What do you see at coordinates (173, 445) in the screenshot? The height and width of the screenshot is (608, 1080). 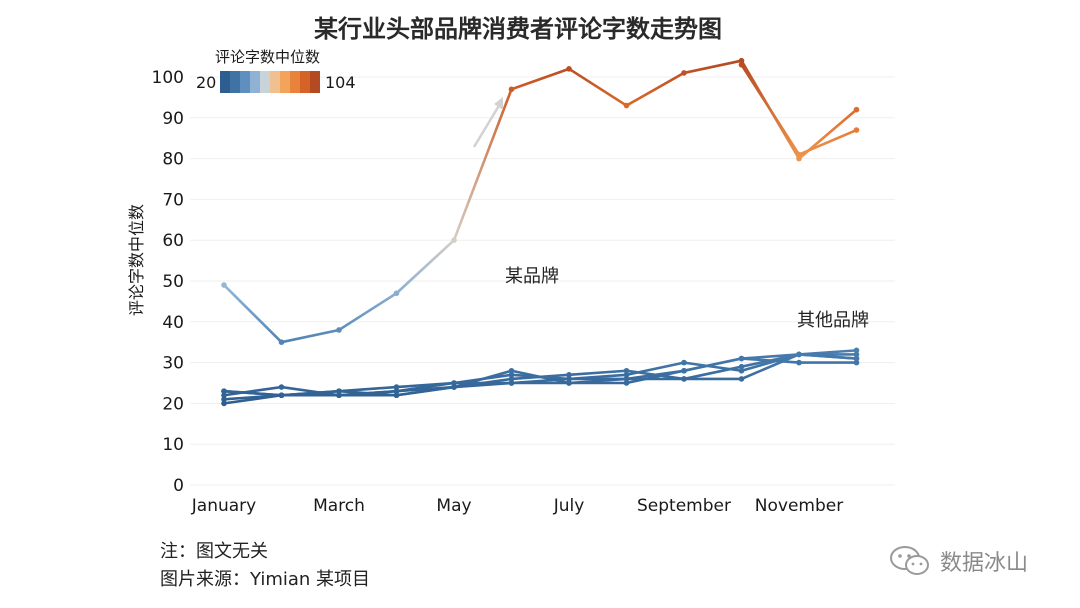 I see `y-tick-label: 10` at bounding box center [173, 445].